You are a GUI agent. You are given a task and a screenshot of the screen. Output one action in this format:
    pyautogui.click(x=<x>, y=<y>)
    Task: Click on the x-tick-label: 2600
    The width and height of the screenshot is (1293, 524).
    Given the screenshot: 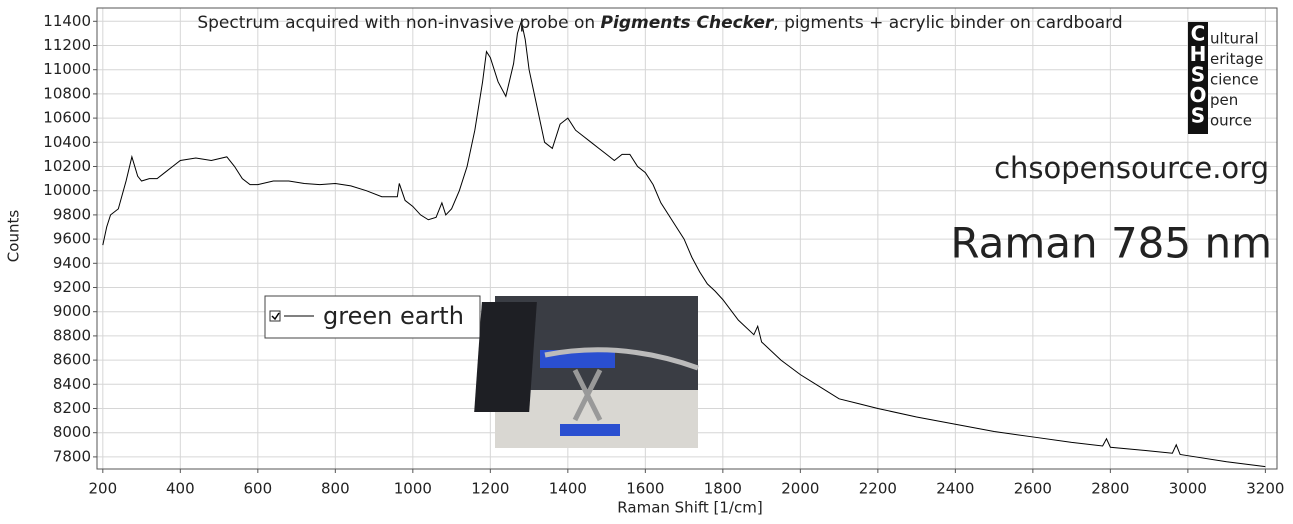 What is the action you would take?
    pyautogui.click(x=1033, y=489)
    